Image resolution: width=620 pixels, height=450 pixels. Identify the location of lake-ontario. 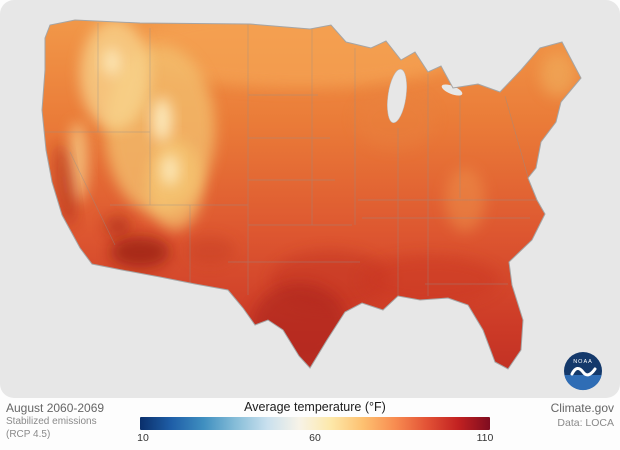
(486, 82).